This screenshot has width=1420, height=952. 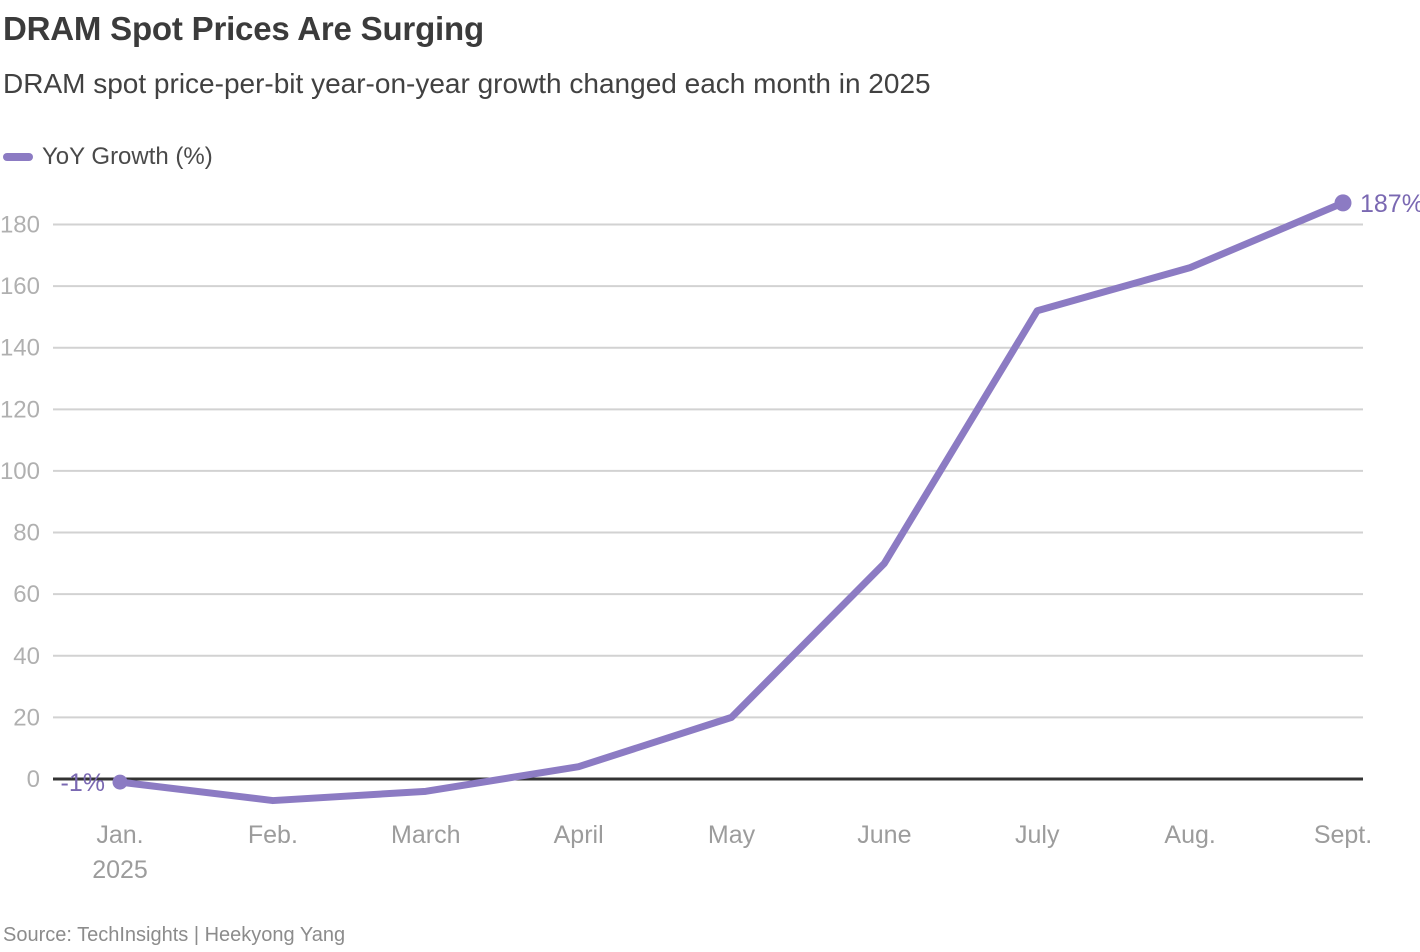 What do you see at coordinates (119, 835) in the screenshot?
I see `x-axis-label: Jan.` at bounding box center [119, 835].